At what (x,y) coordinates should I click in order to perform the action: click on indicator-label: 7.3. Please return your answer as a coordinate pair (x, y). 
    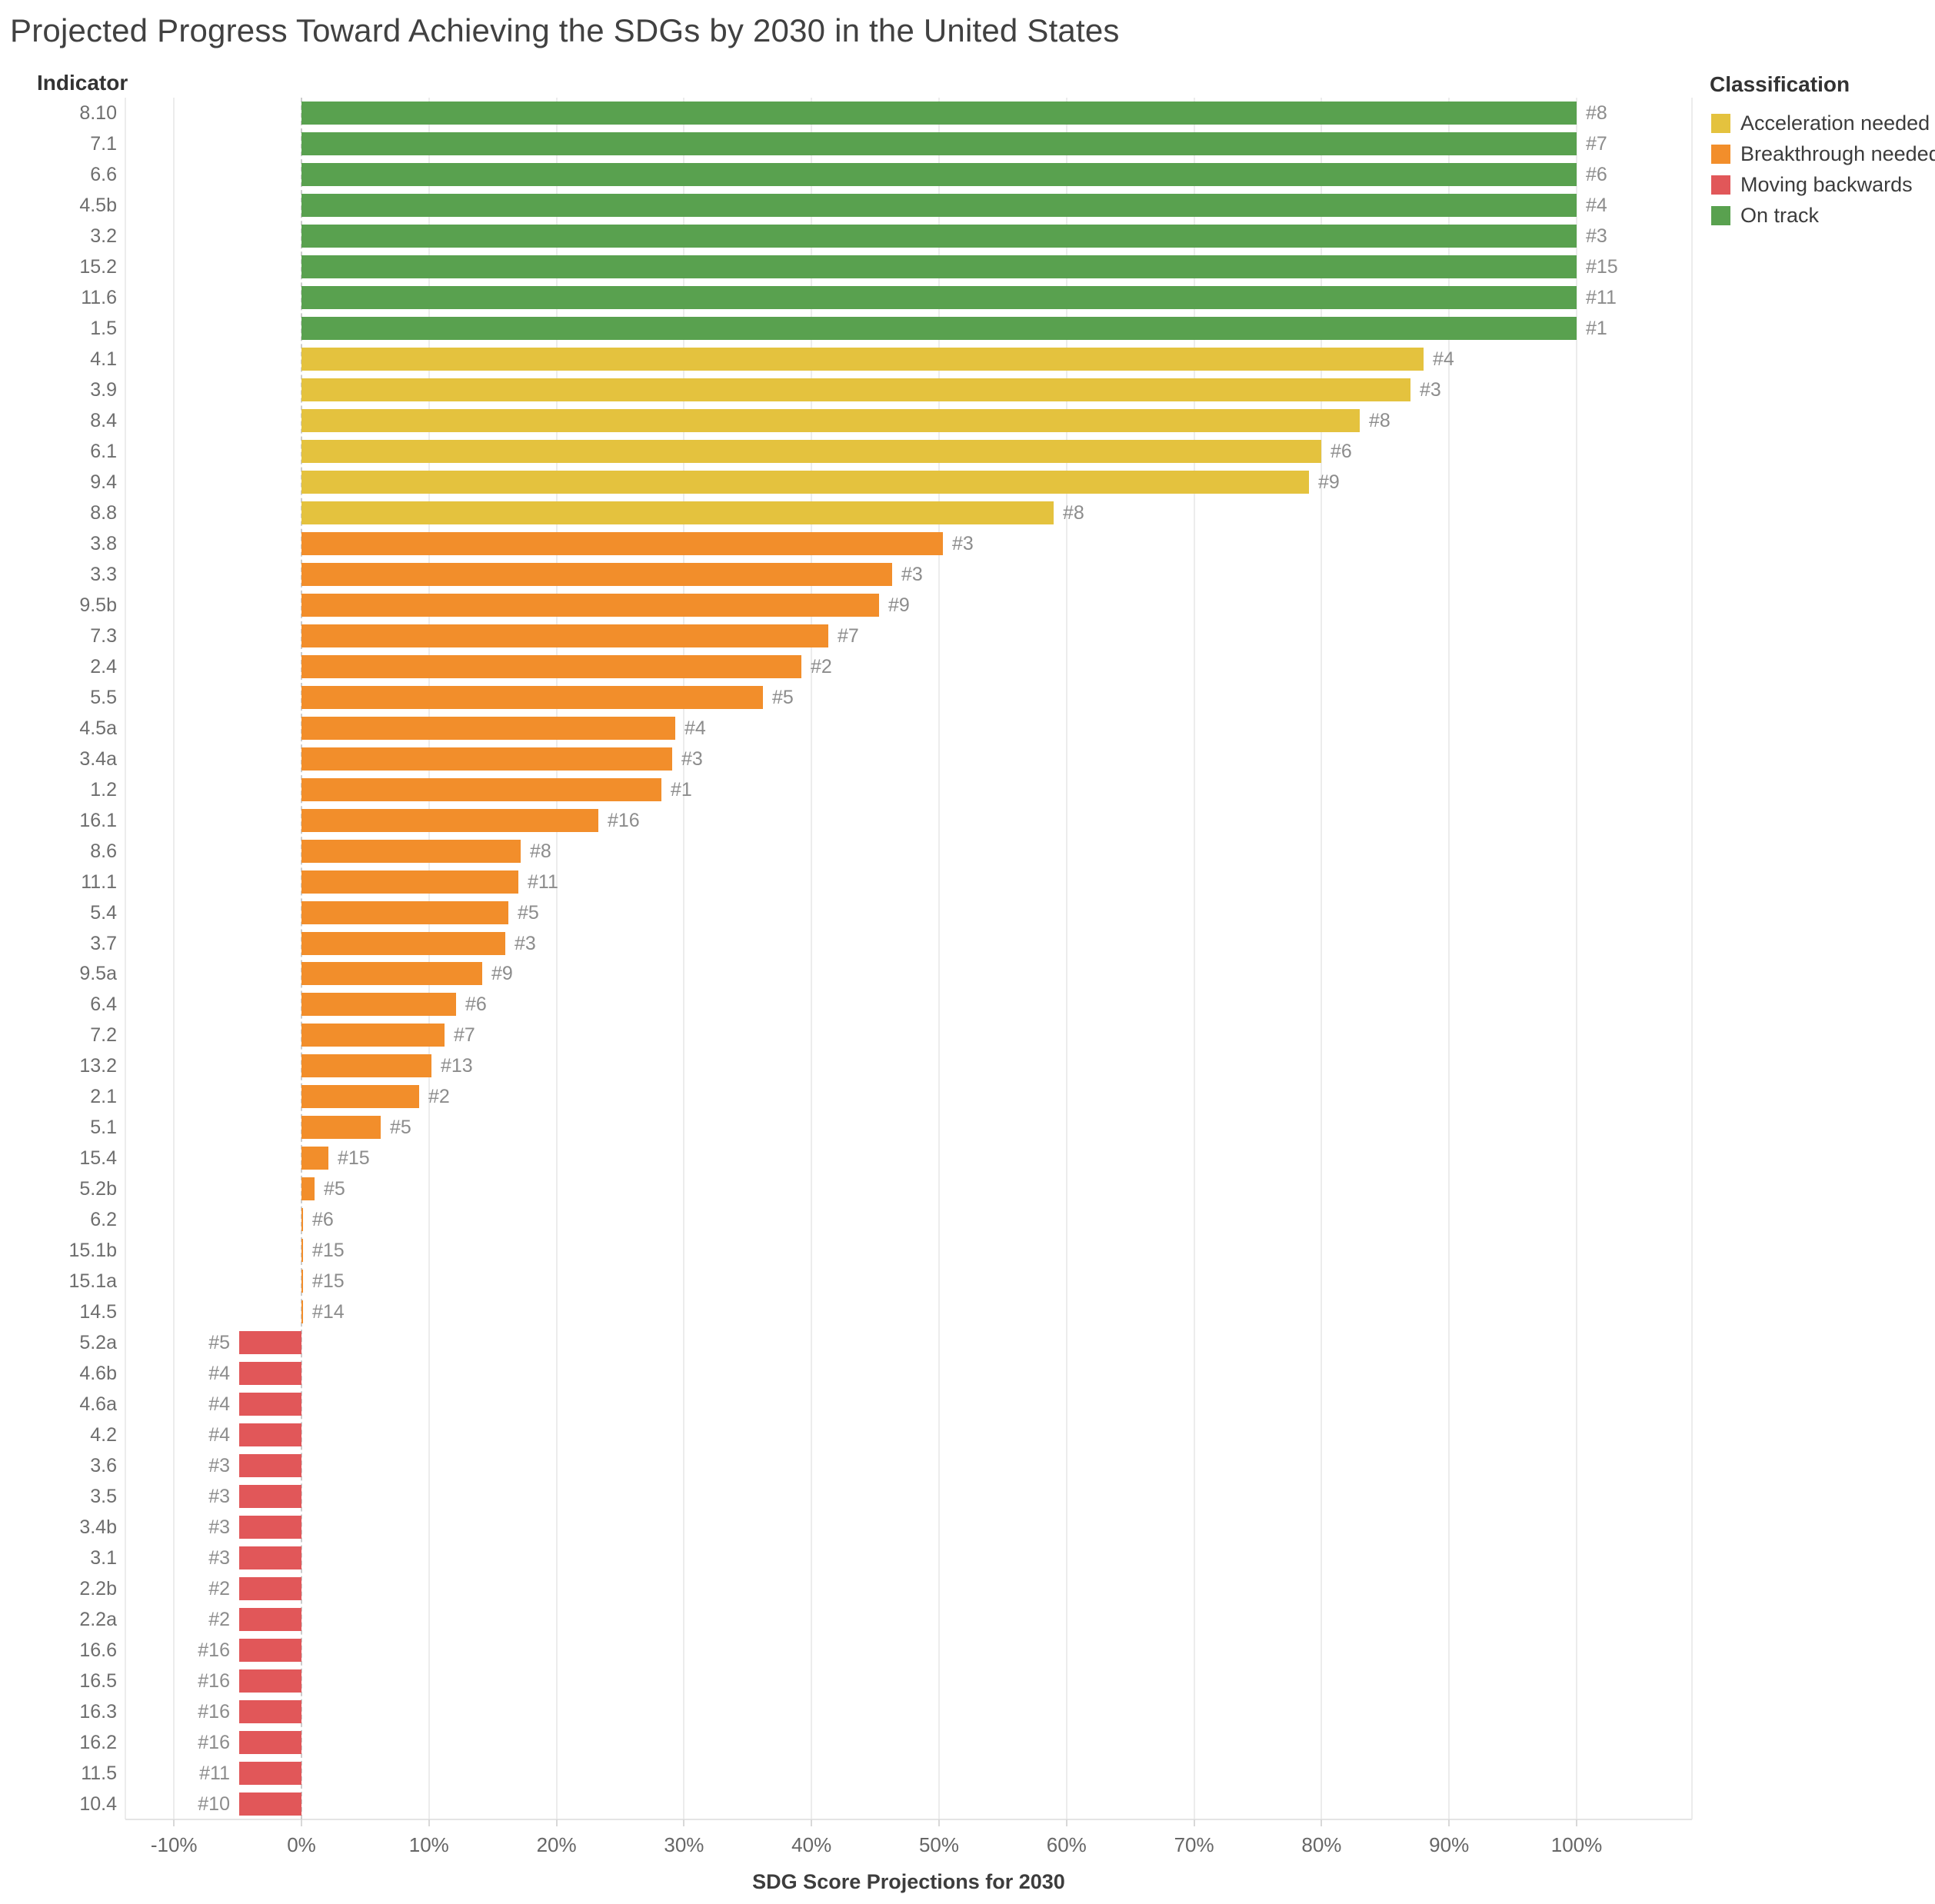
    Looking at the image, I should click on (103, 636).